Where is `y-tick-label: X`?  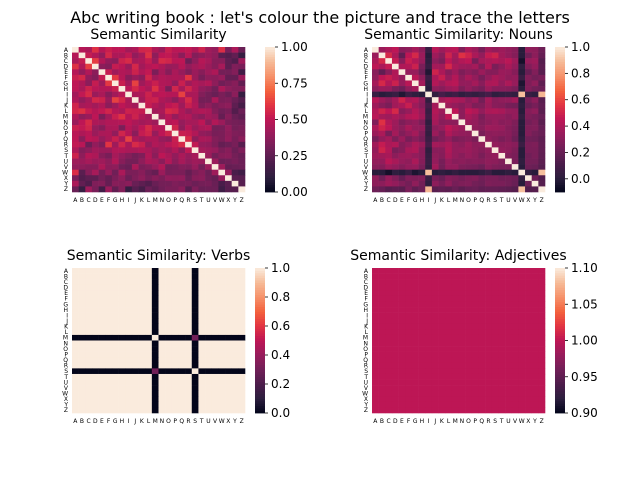
y-tick-label: X is located at coordinates (66, 178).